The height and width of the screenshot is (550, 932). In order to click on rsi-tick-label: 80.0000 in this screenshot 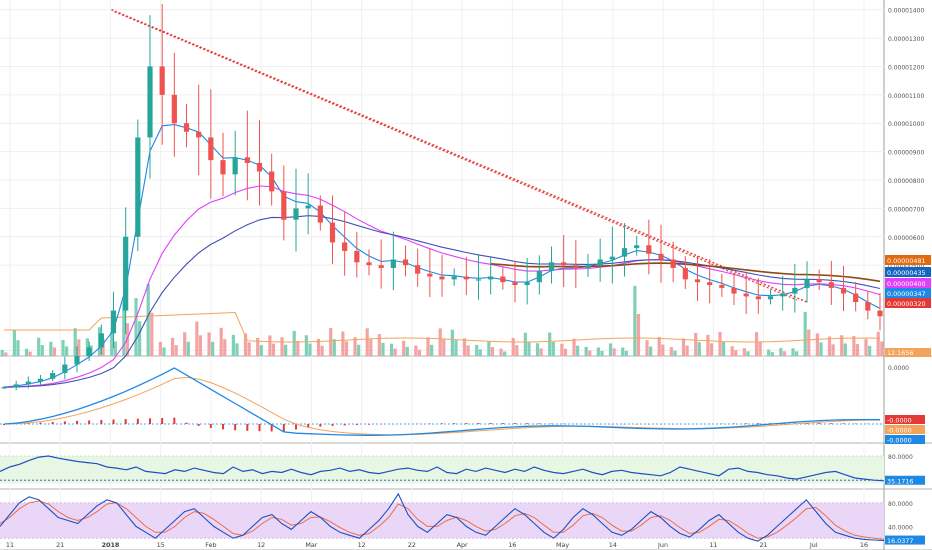, I will do `click(900, 457)`.